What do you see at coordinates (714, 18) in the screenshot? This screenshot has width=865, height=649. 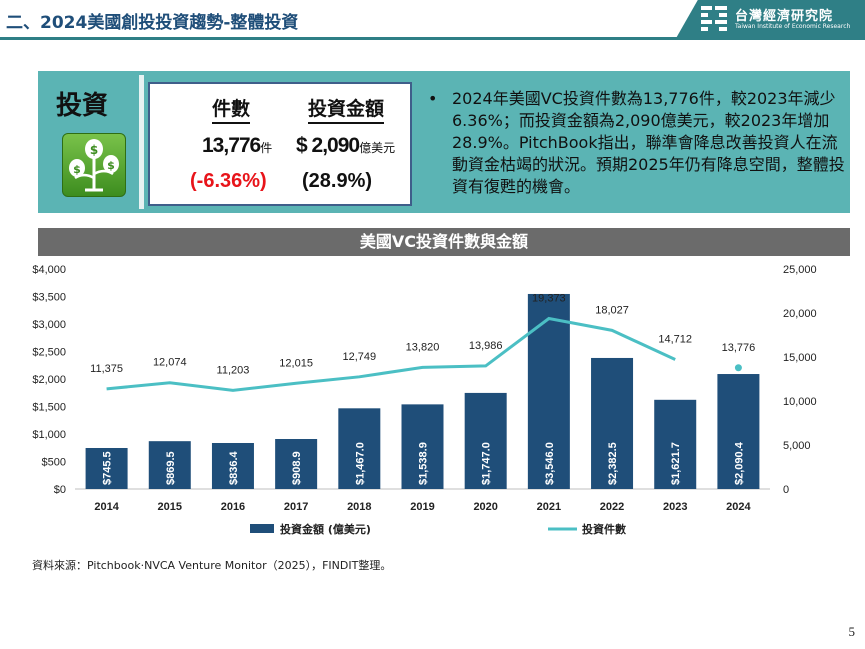 I see `tier-logo-icon` at bounding box center [714, 18].